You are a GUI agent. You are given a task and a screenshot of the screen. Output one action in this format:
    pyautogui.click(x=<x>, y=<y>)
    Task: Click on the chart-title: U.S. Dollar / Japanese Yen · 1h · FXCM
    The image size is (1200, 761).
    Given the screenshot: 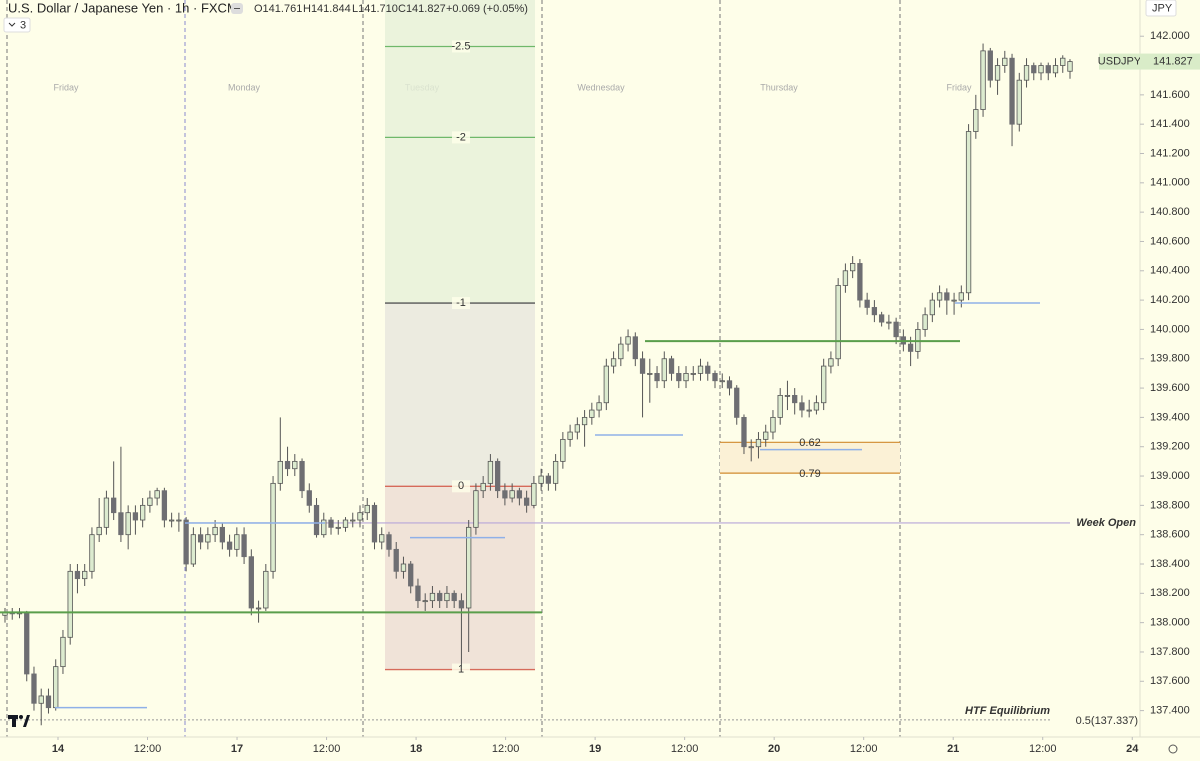 What is the action you would take?
    pyautogui.click(x=123, y=7)
    